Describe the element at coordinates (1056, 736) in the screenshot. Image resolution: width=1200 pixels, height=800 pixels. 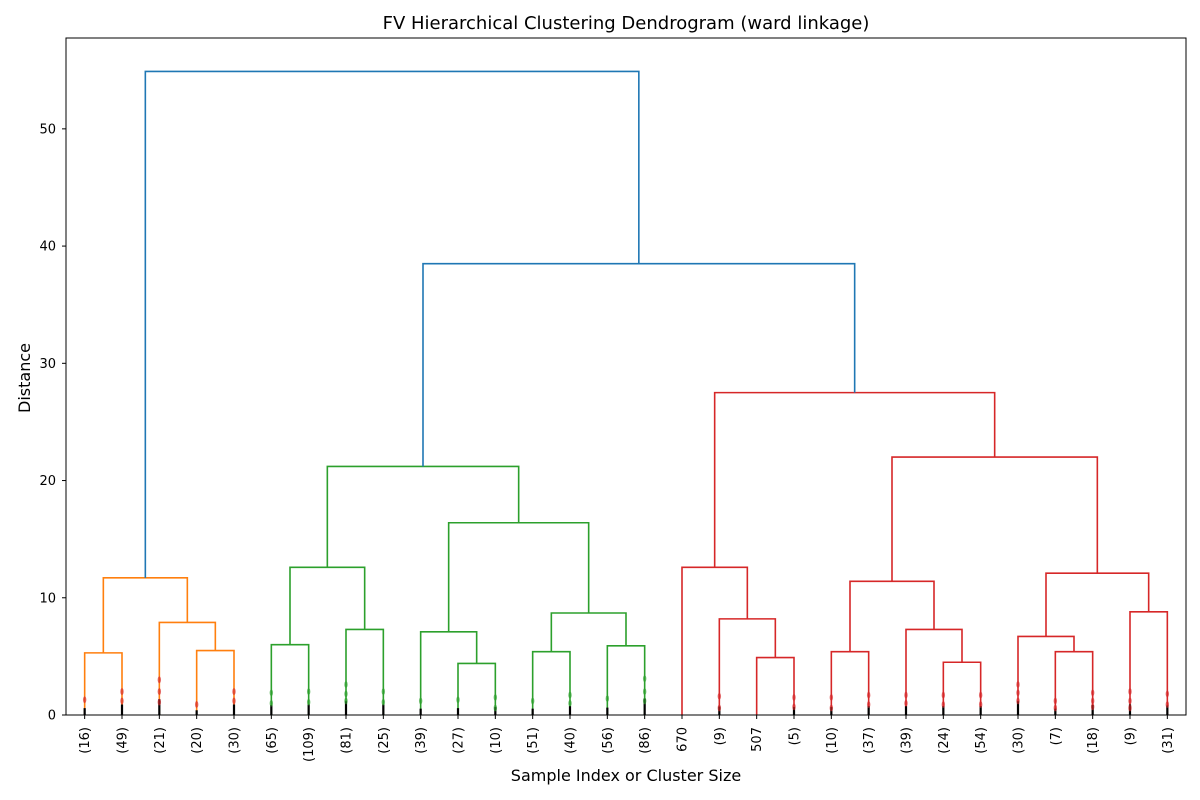
I see `leaf-label-26: (7)` at that location.